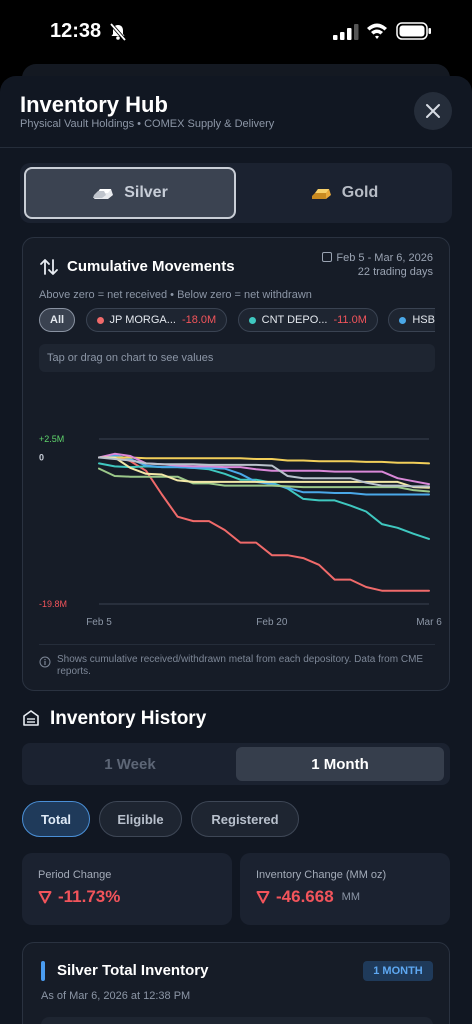 Image resolution: width=472 pixels, height=1024 pixels. Describe the element at coordinates (346, 32) in the screenshot. I see `cellular-signal-icon` at that location.